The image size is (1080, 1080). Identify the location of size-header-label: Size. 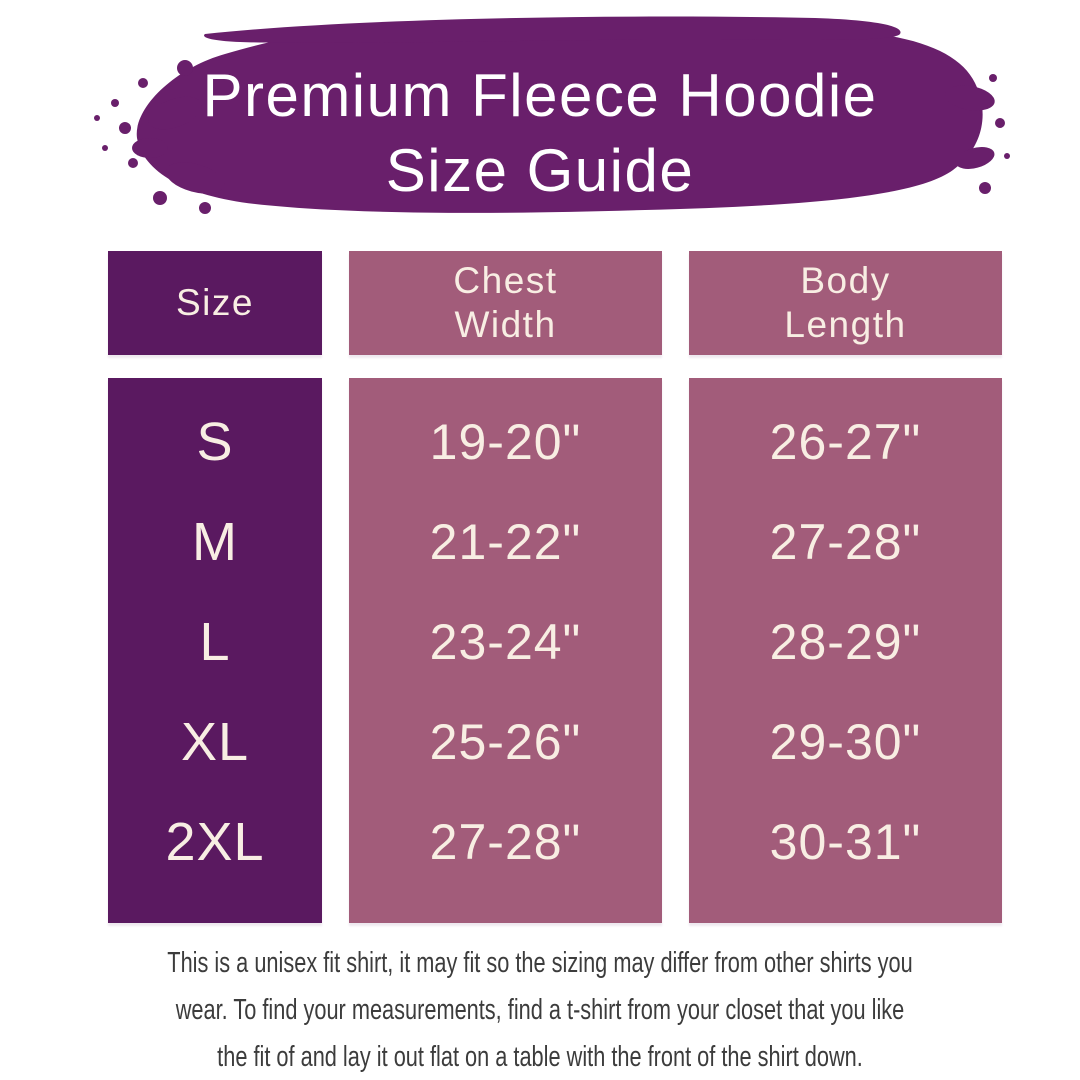
(215, 302).